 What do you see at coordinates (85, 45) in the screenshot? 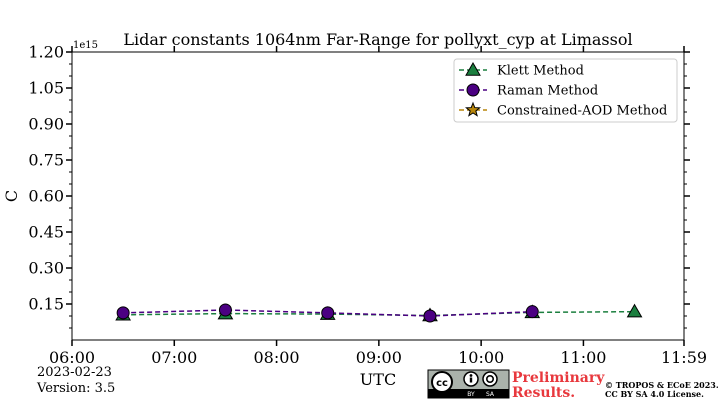
I see `y-exponent-label: 1e15` at bounding box center [85, 45].